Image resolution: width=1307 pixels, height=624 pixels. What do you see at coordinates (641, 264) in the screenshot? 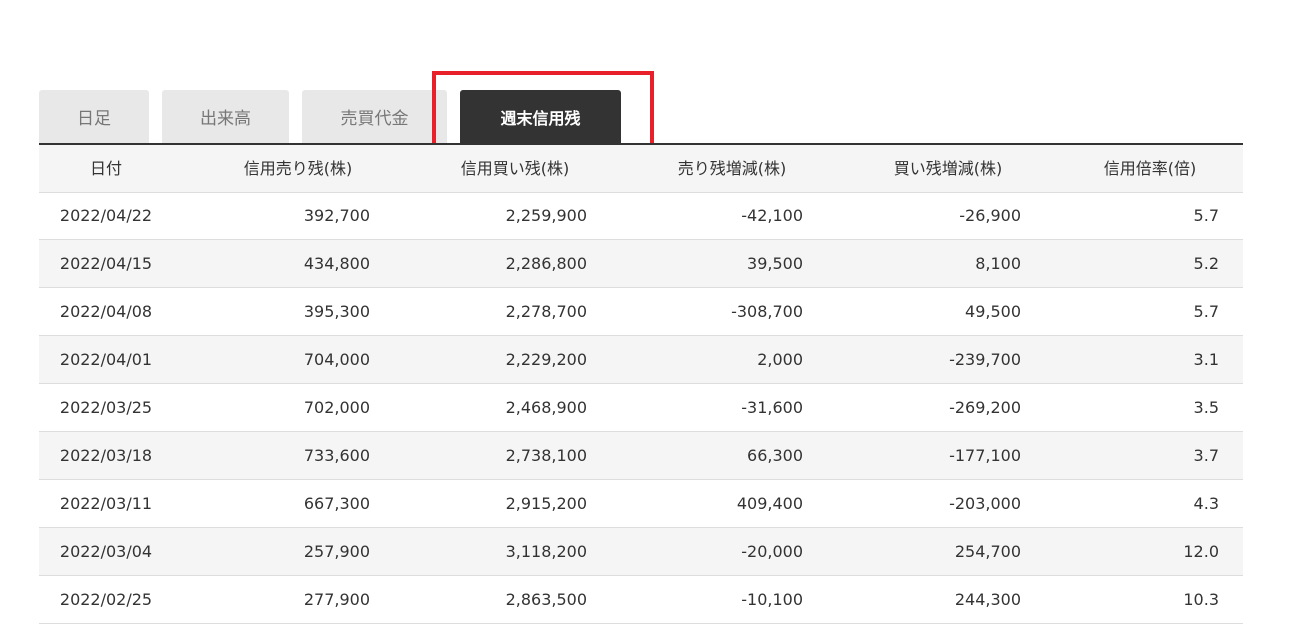
I see `table-row: 2022/04/15 434,800 2,286,800 39,500 8,100 5.2` at bounding box center [641, 264].